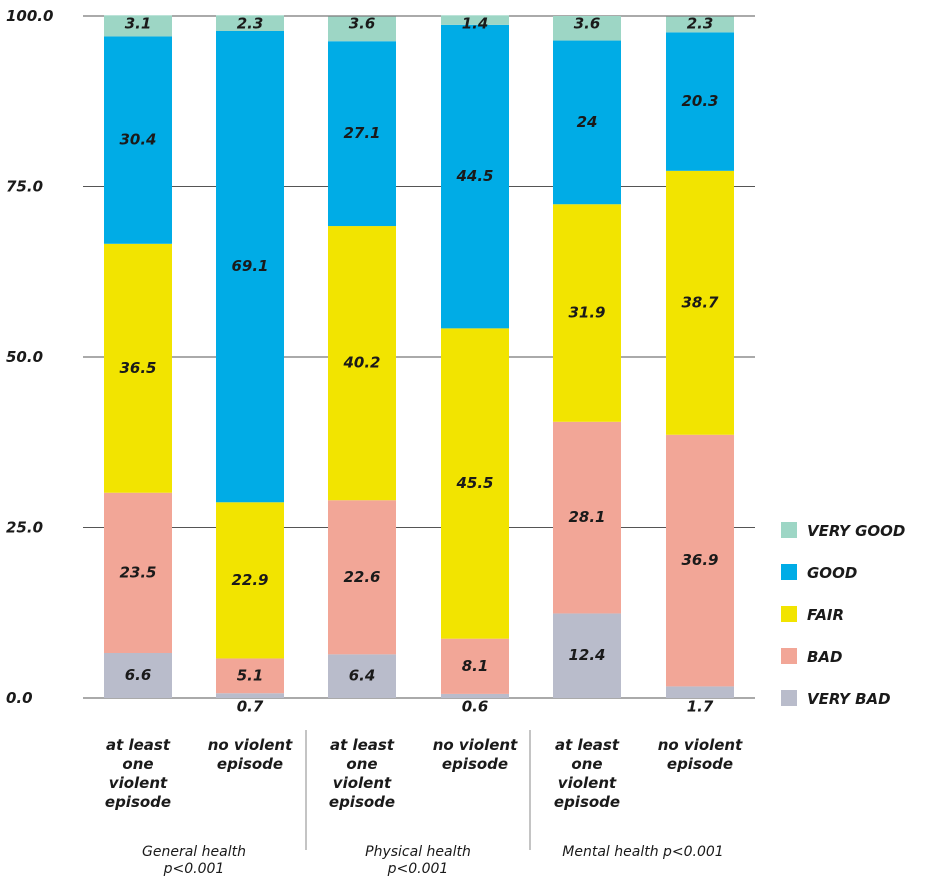  I want to click on data-label: 22.9, so click(249, 580).